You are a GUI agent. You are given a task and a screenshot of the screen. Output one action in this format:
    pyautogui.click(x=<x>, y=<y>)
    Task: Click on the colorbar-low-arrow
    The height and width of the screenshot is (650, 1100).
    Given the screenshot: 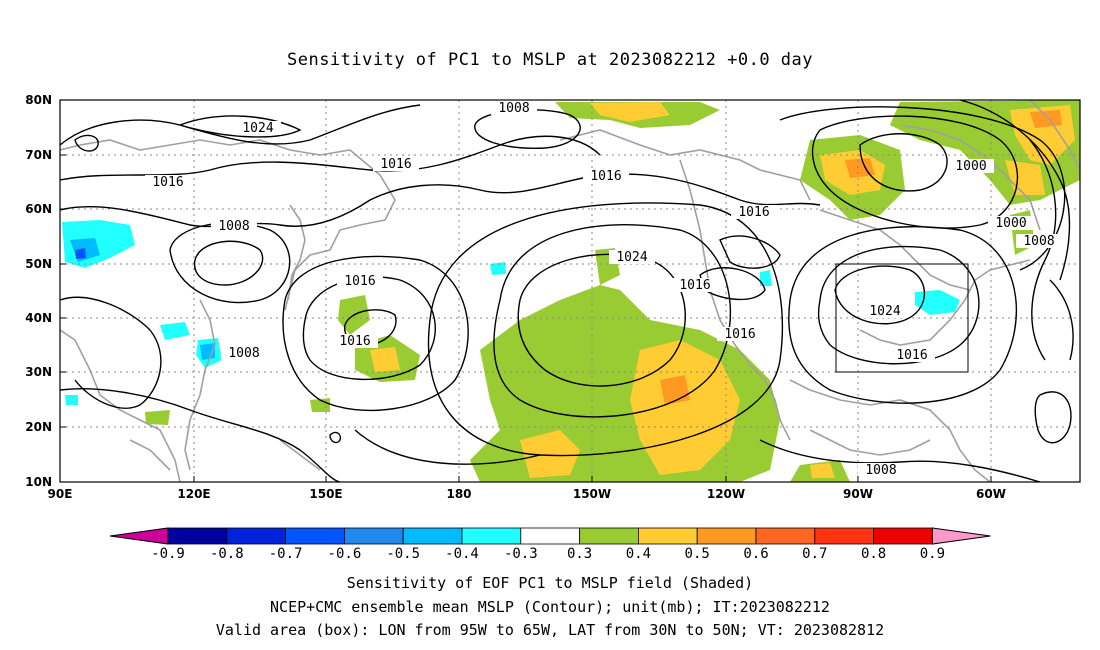 What is the action you would take?
    pyautogui.click(x=139, y=536)
    